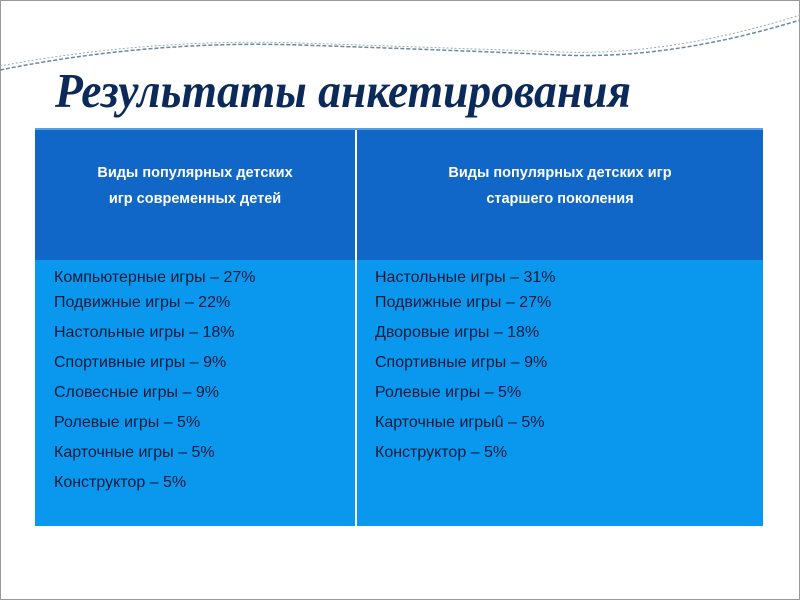 This screenshot has width=800, height=600. What do you see at coordinates (142, 302) in the screenshot?
I see `list-item: Подвижные игры – 22%` at bounding box center [142, 302].